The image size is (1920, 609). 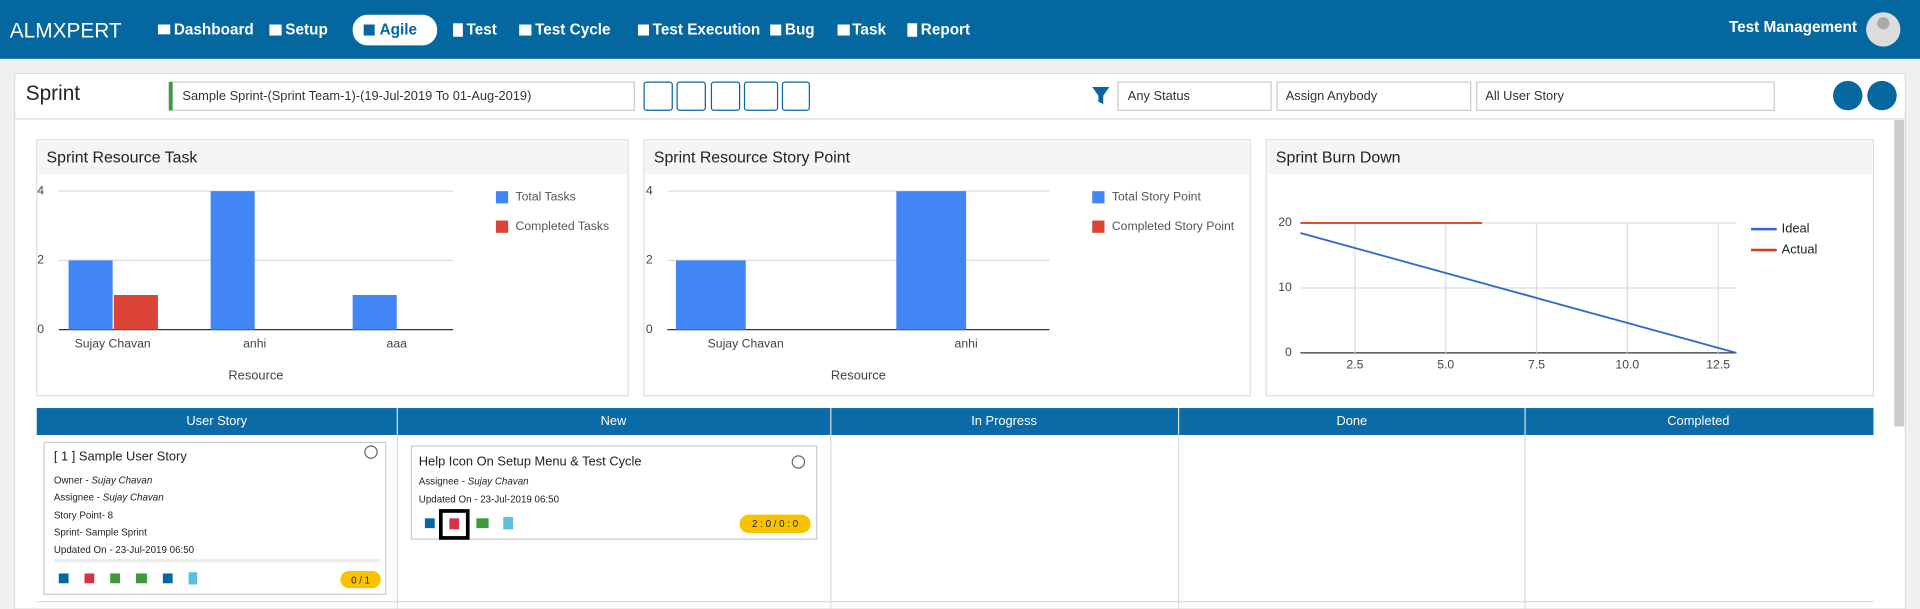 I want to click on board-header, so click(x=955, y=421).